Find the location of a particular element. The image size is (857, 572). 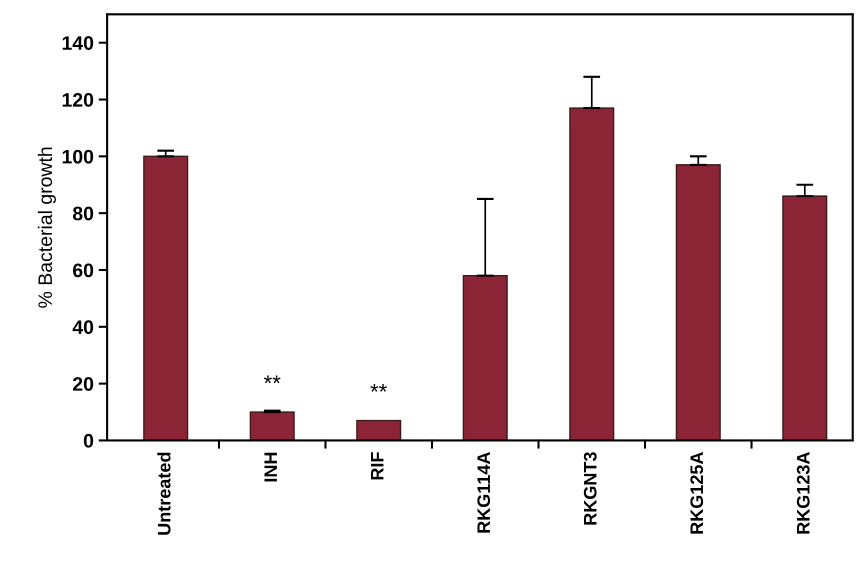

x-tick-label: RIF is located at coordinates (377, 466).